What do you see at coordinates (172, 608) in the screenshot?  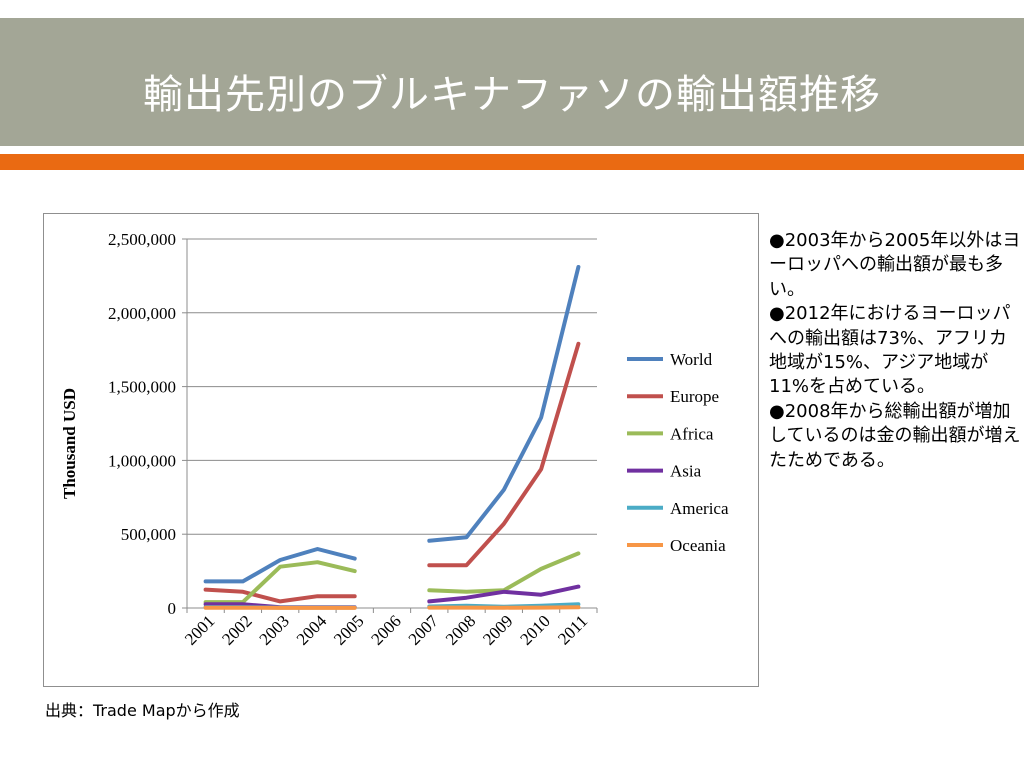 I see `y-tick-label: 0` at bounding box center [172, 608].